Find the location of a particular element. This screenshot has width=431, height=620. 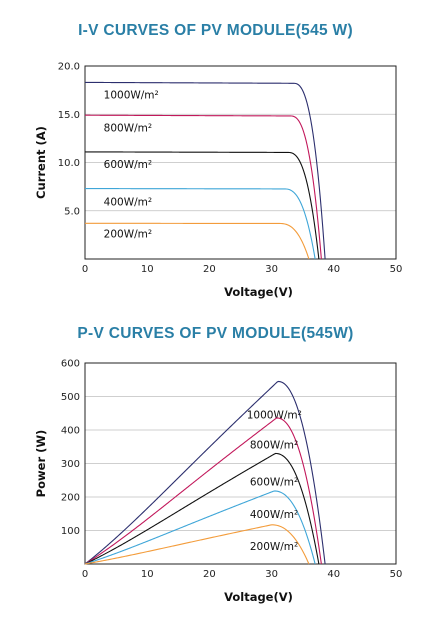

pv-chart-title: P-V CURVES OF PV MODULE(545W) is located at coordinates (215, 333).